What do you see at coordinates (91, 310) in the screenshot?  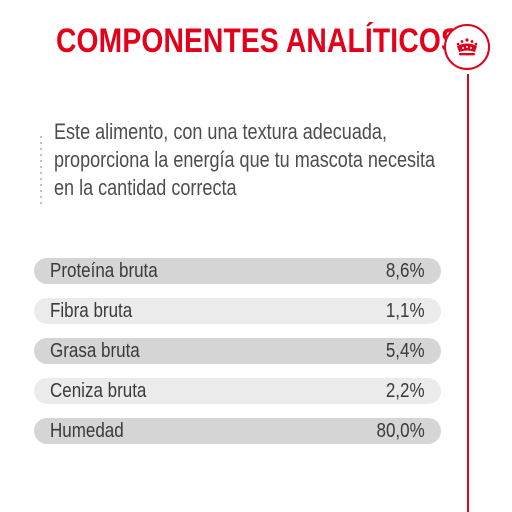 I see `component-label: Fibra bruta` at bounding box center [91, 310].